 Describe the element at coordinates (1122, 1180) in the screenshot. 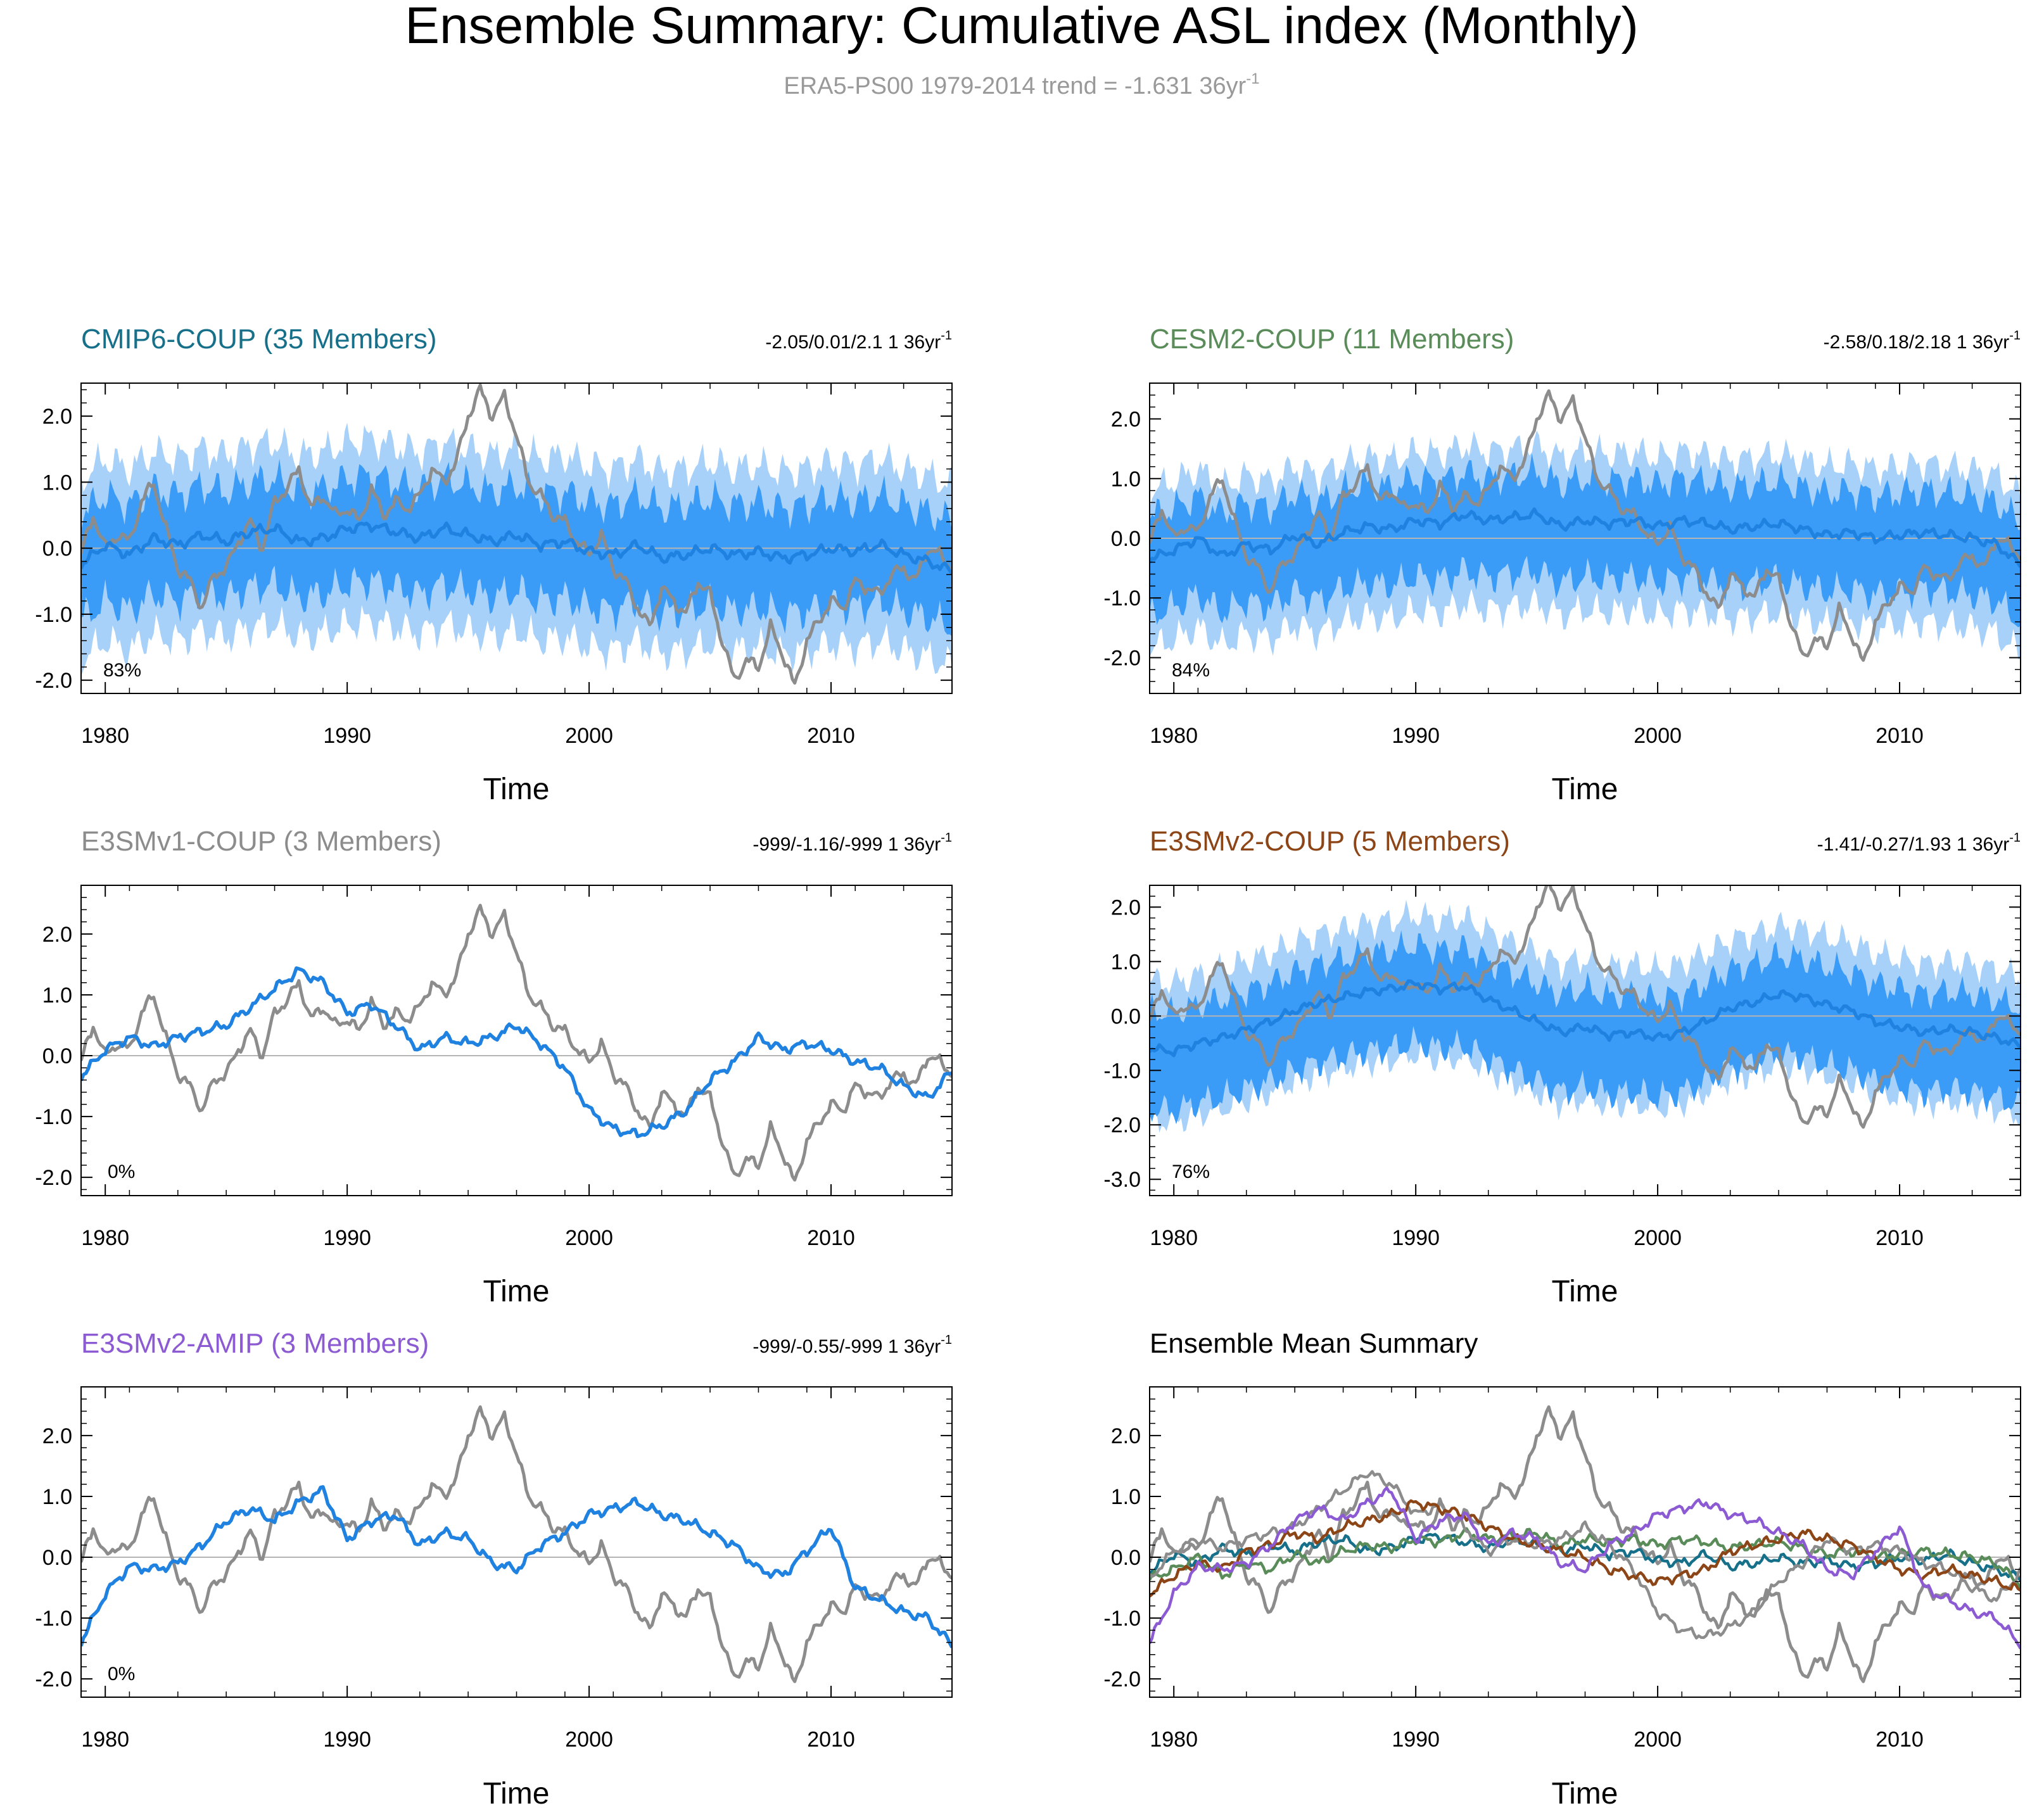

I see `y-tick-label: -3.0` at that location.